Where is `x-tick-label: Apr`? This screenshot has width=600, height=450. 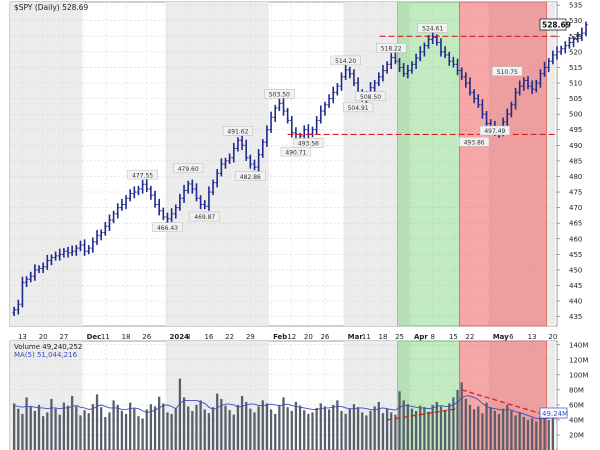 x-tick-label: Apr is located at coordinates (421, 337).